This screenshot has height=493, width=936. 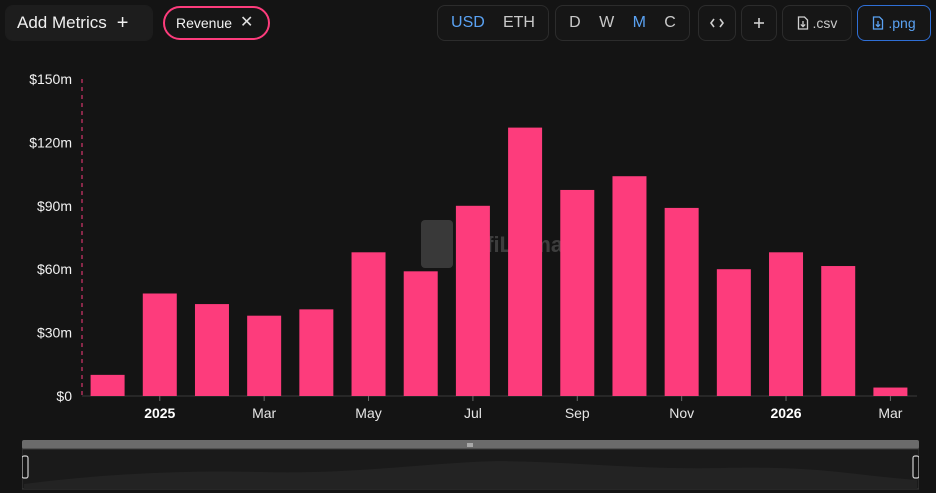 I want to click on download-png-button: .png, so click(x=894, y=23).